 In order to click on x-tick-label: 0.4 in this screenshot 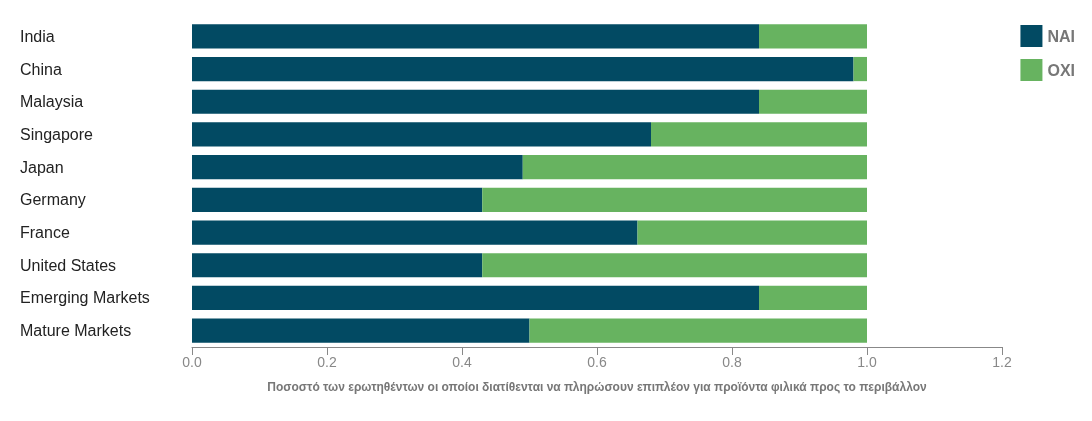, I will do `click(462, 362)`.